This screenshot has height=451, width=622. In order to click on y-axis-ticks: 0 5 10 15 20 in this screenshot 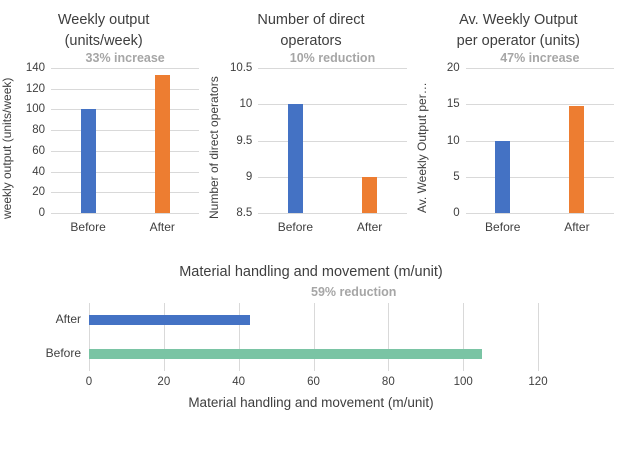, I will do `click(449, 140)`.